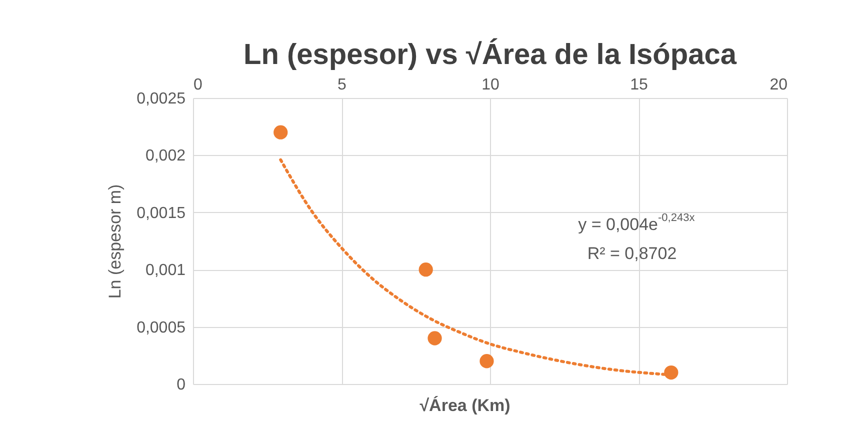 Image resolution: width=863 pixels, height=448 pixels. What do you see at coordinates (491, 85) in the screenshot?
I see `x-tick-label: 10` at bounding box center [491, 85].